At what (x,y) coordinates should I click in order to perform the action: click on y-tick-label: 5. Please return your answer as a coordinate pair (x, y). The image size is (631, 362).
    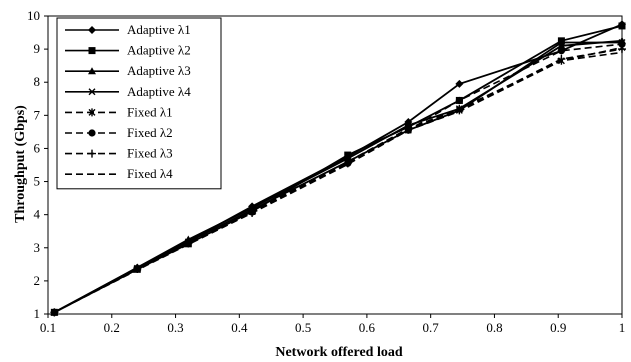
    Looking at the image, I should click on (37, 181).